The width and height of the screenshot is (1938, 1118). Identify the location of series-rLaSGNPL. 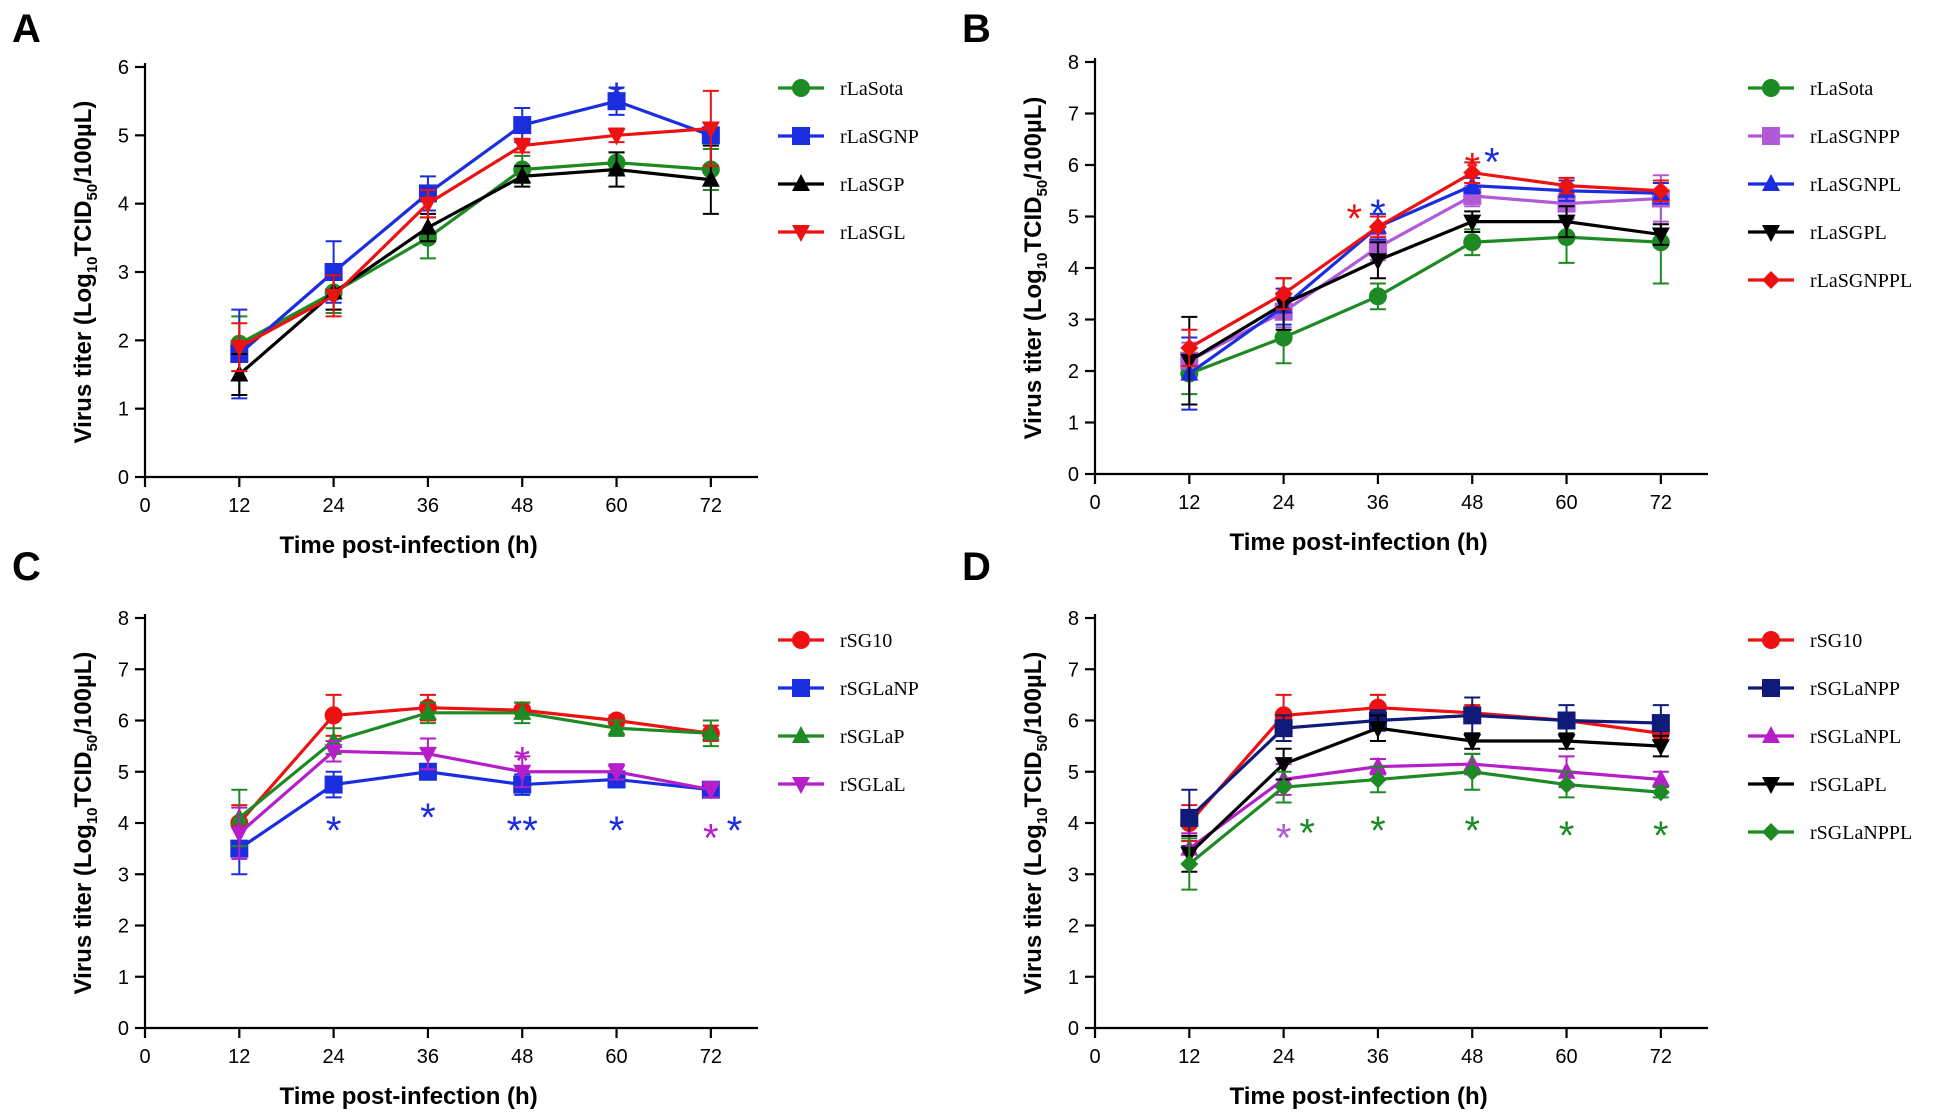
(1425, 293).